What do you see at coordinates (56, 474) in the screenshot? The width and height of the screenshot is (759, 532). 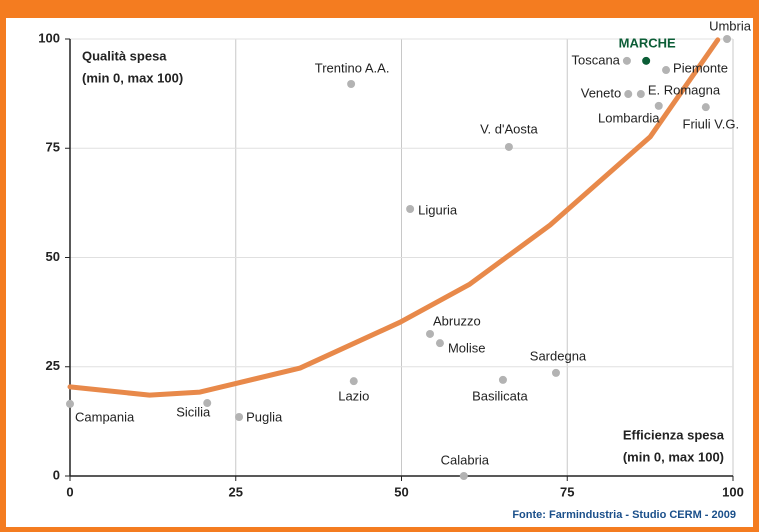 I see `y-tick-label: 0` at bounding box center [56, 474].